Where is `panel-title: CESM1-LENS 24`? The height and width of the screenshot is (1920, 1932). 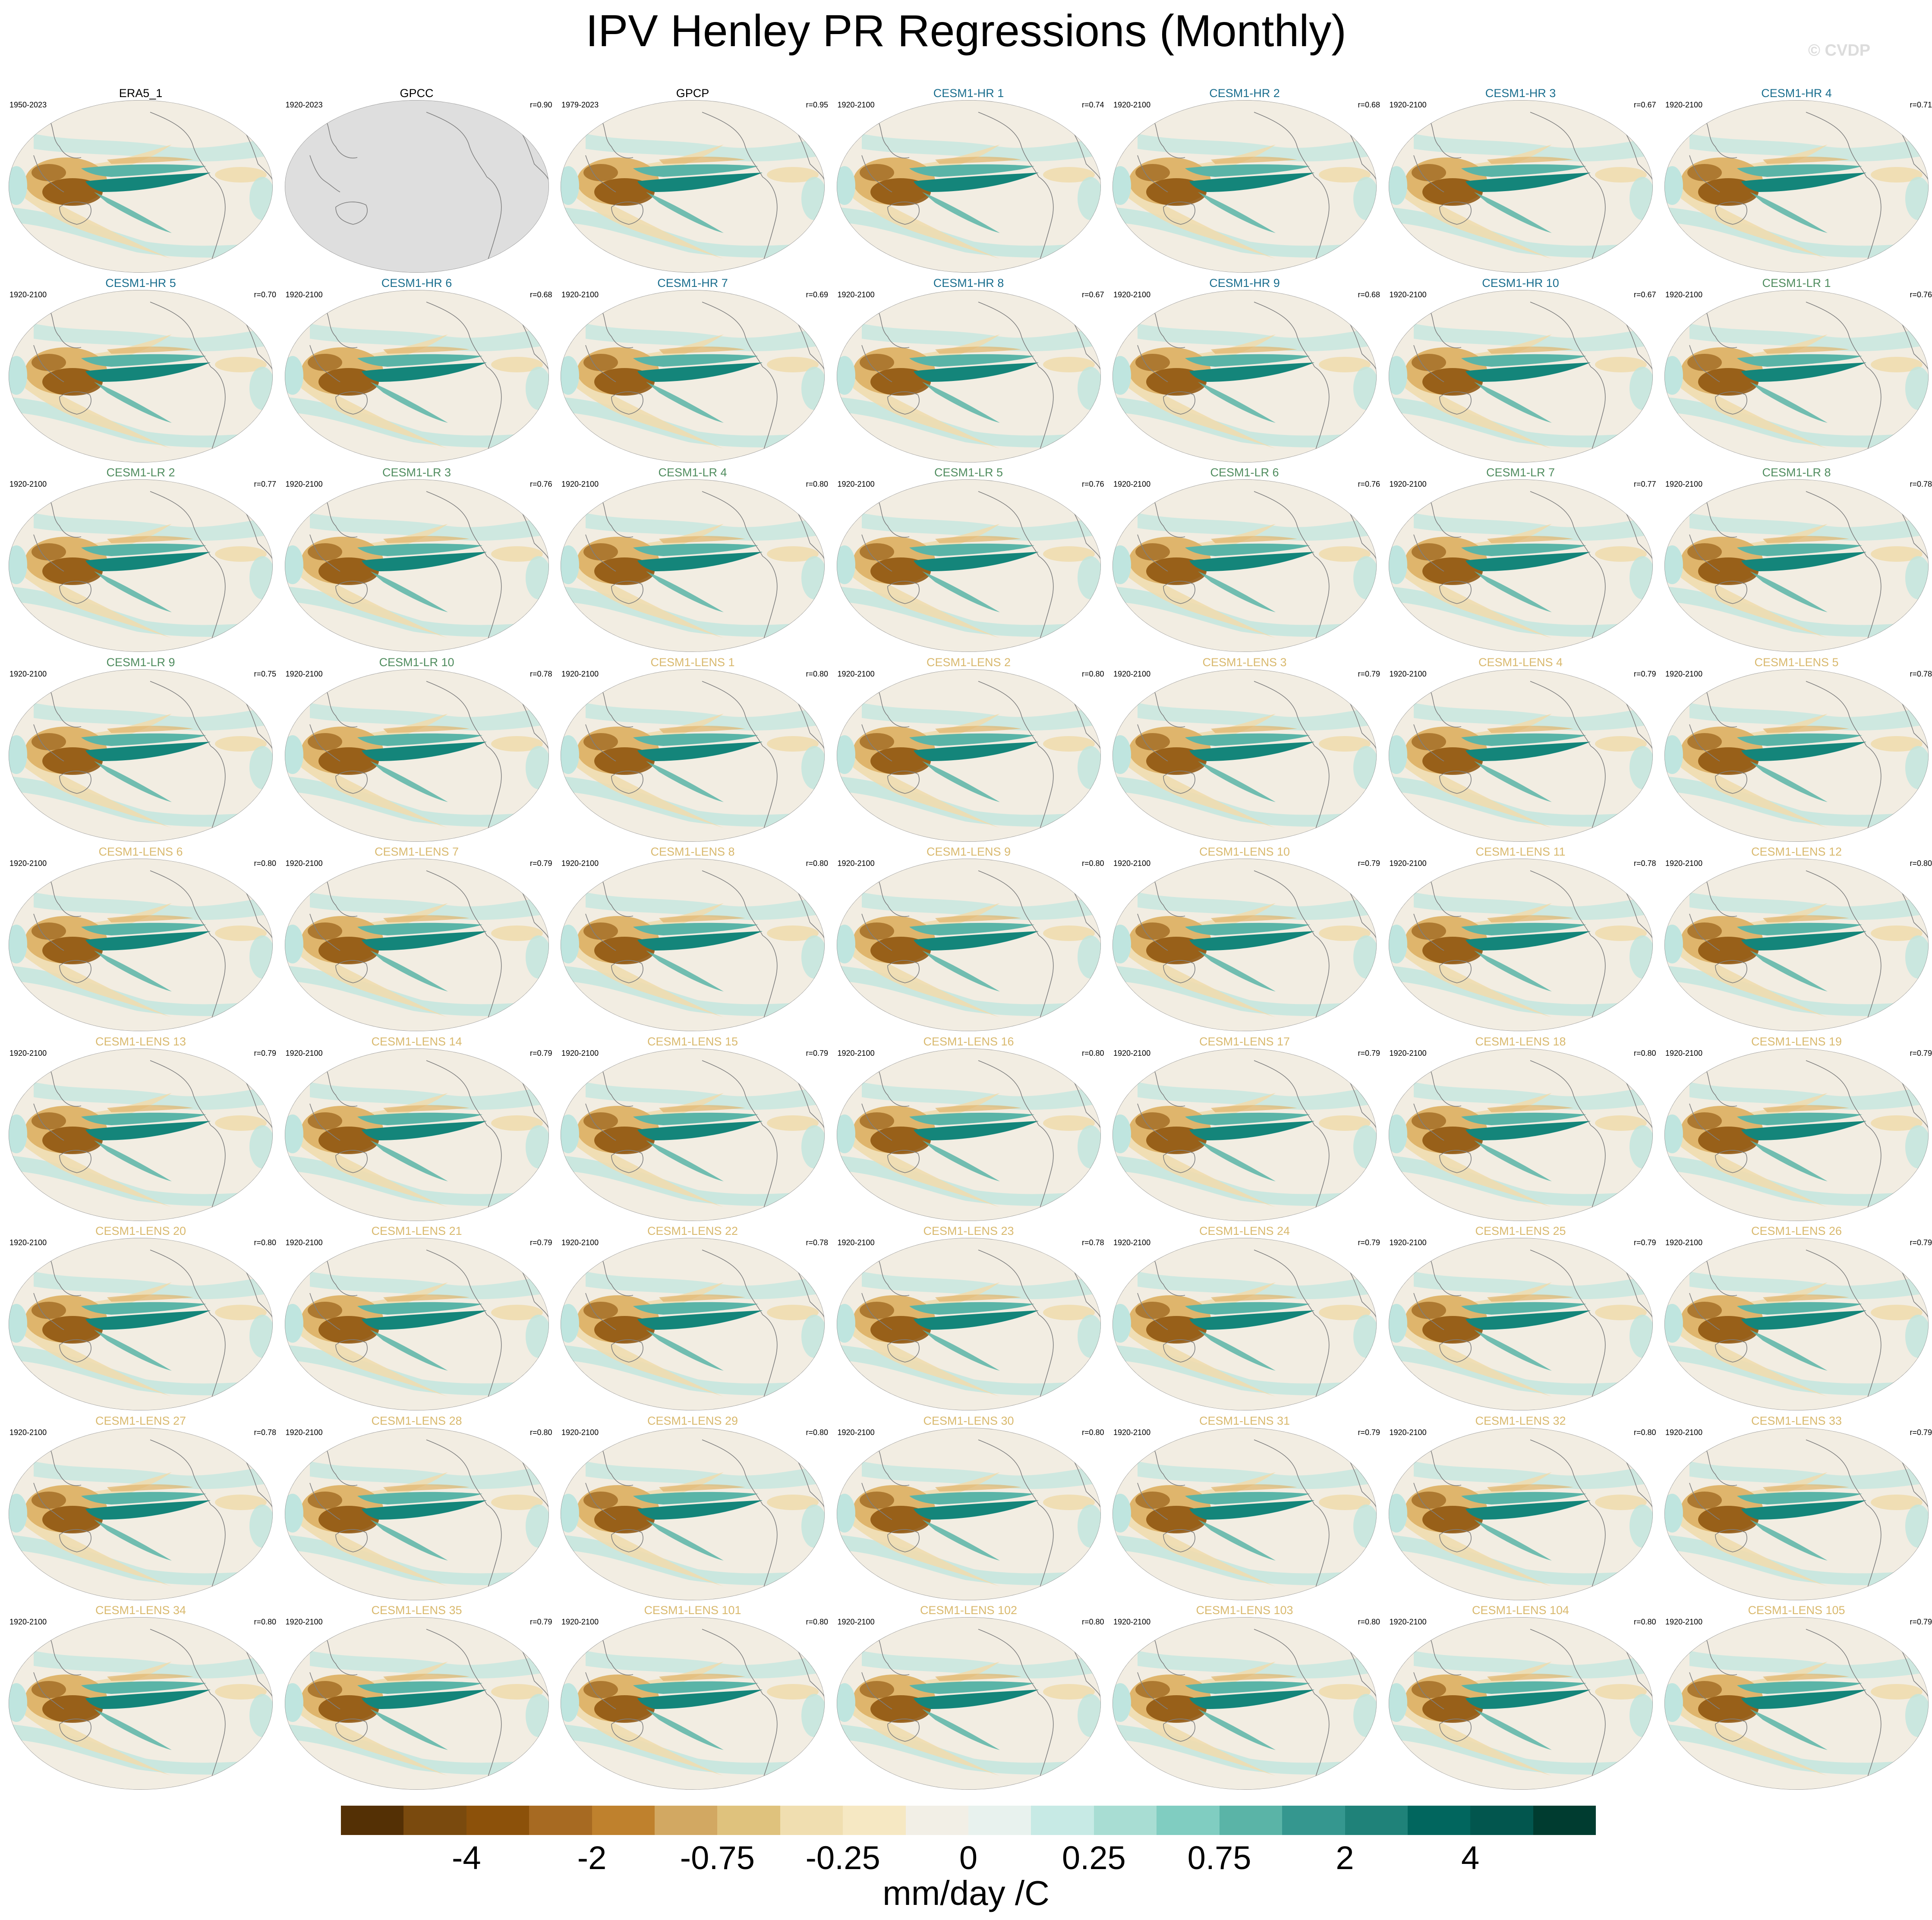
panel-title: CESM1-LENS 24 is located at coordinates (1244, 1231).